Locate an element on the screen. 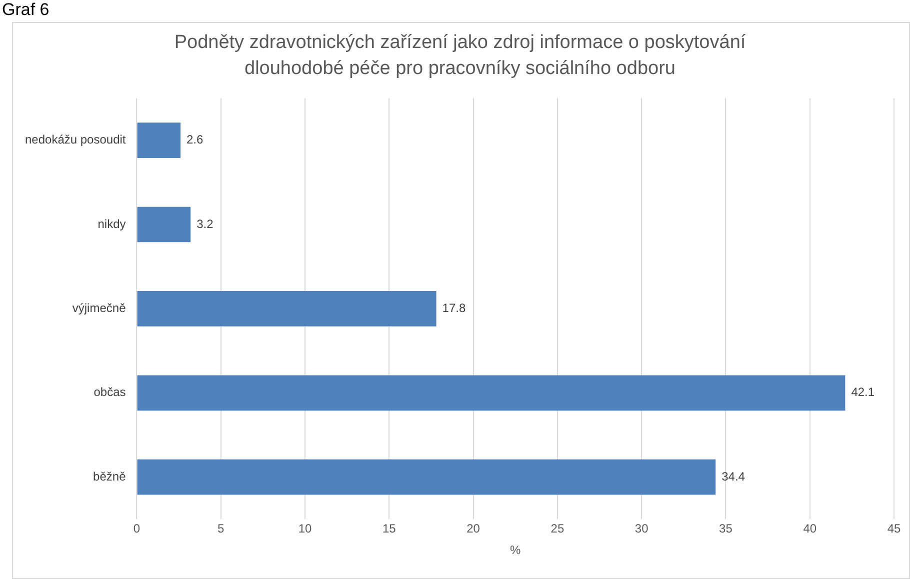 Image resolution: width=910 pixels, height=579 pixels. x-tick-label: 0 is located at coordinates (136, 529).